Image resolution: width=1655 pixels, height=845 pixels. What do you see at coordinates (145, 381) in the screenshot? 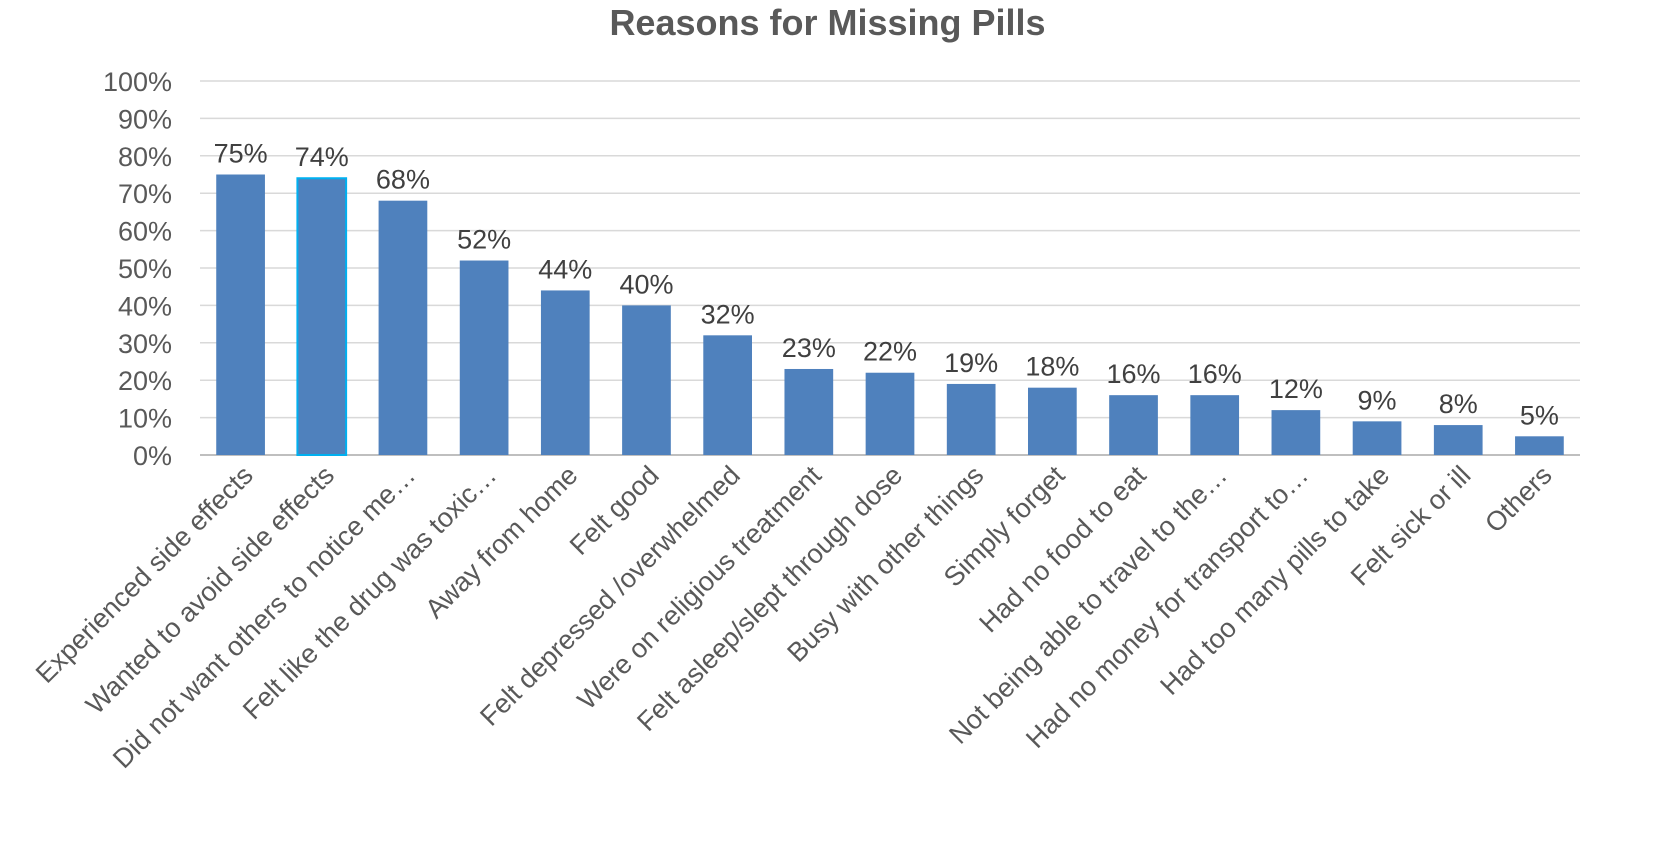
I see `y-tick-label: 20%` at bounding box center [145, 381].